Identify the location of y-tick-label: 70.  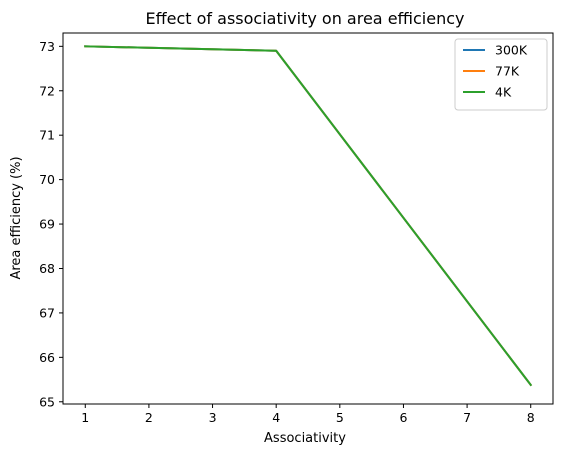
(47, 179).